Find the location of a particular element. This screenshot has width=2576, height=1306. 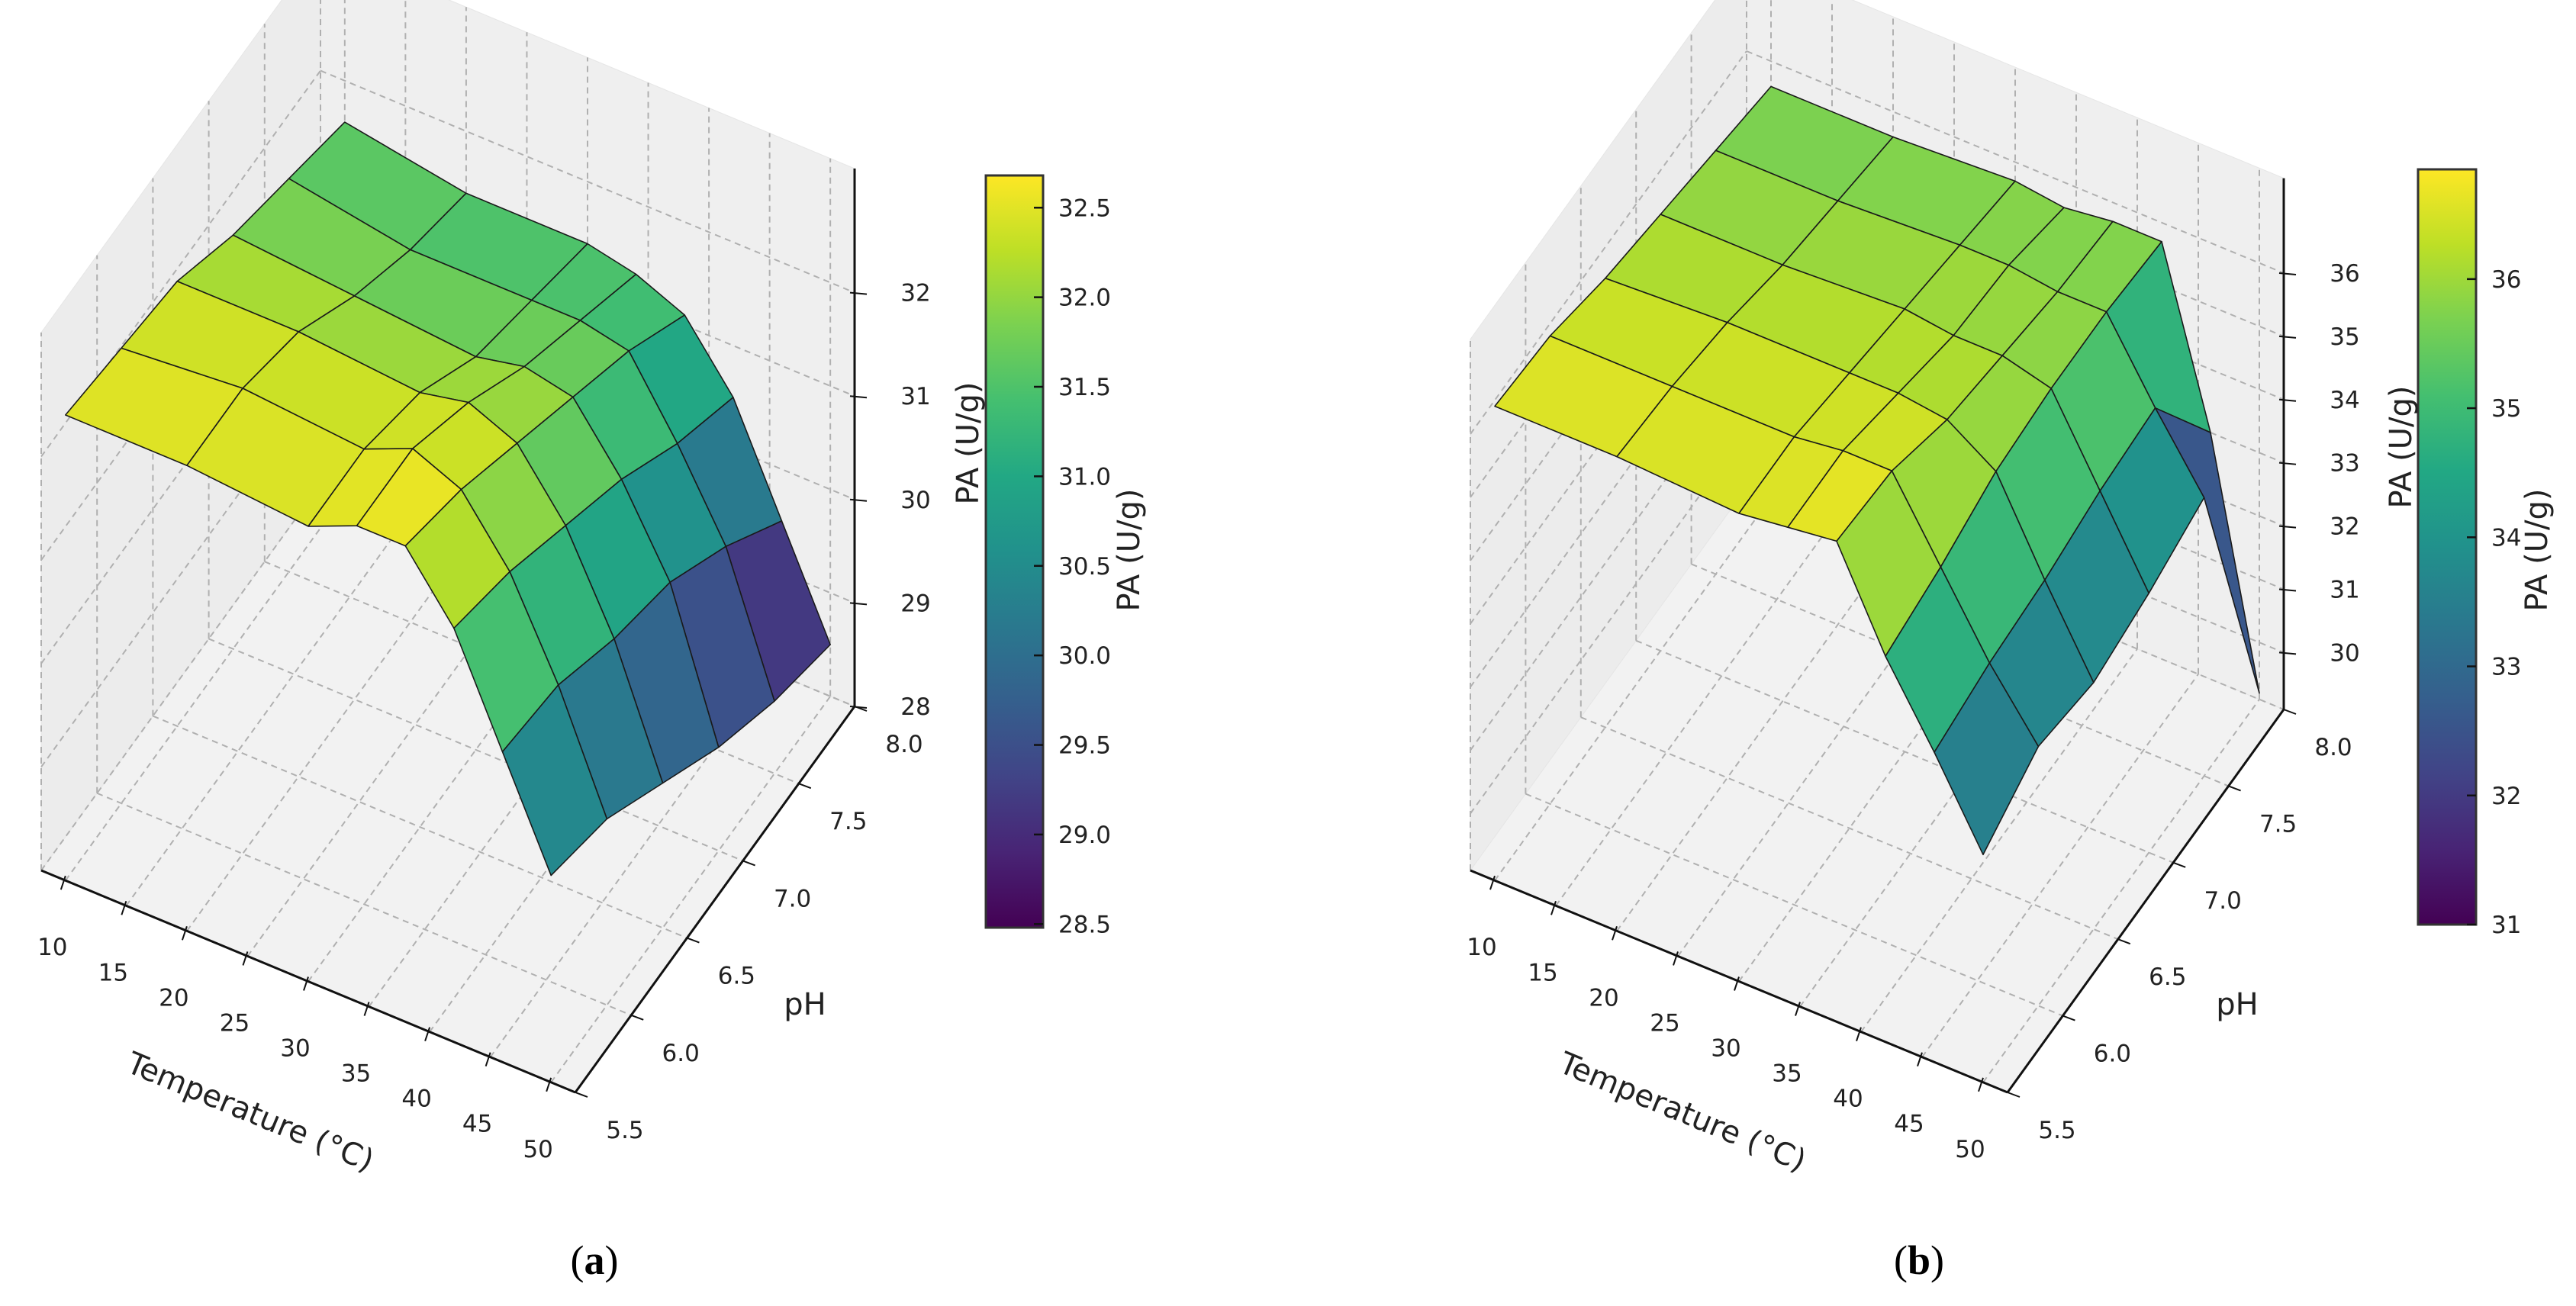

colorbar-label-b: PA (U/g) is located at coordinates (2537, 550).